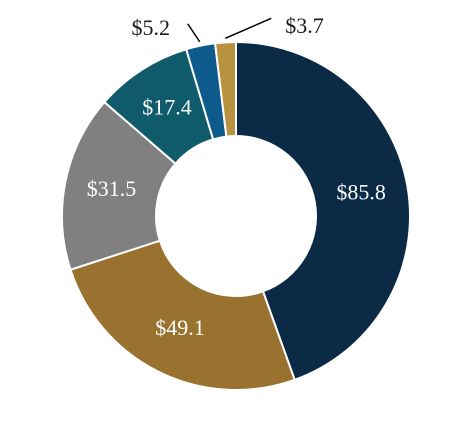  Describe the element at coordinates (361, 191) in the screenshot. I see `slice-label-0: $85.8` at that location.